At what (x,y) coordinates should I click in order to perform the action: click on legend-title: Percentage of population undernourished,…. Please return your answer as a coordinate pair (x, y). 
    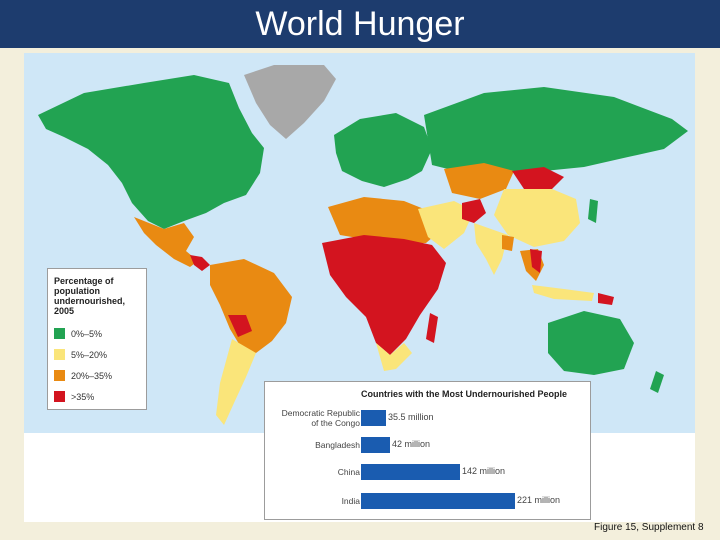
    Looking at the image, I should click on (90, 296).